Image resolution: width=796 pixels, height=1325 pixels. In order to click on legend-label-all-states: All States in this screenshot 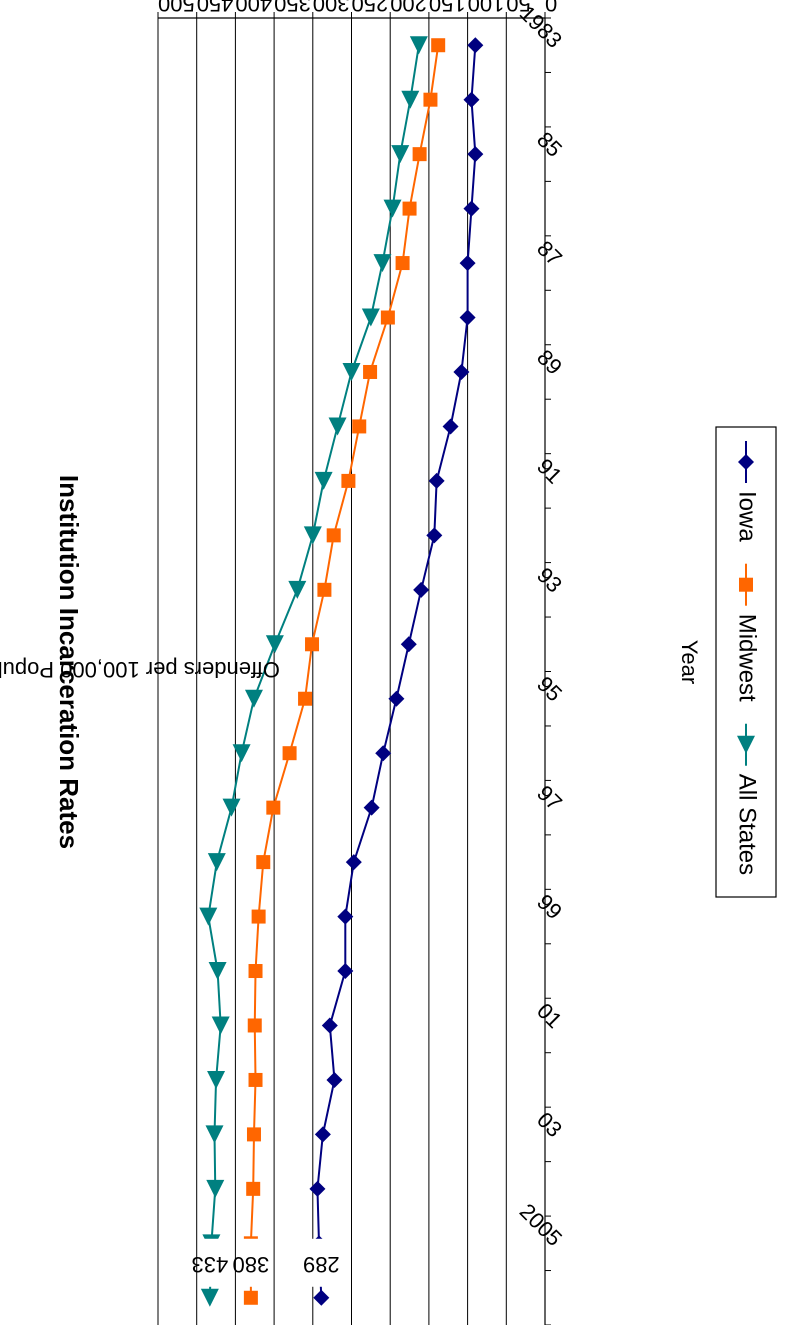, I will do `click(747, 824)`.